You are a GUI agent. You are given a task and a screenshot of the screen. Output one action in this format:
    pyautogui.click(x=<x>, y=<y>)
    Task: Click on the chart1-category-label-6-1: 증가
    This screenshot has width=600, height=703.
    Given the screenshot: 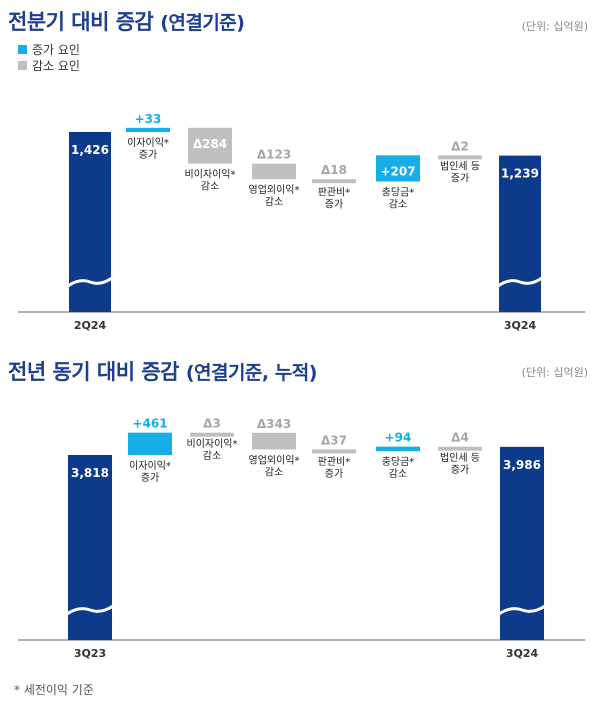 What is the action you would take?
    pyautogui.click(x=460, y=179)
    